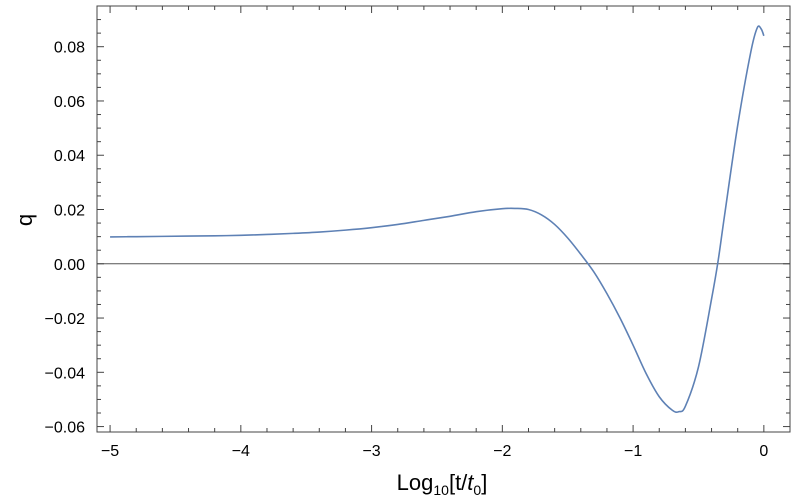  Describe the element at coordinates (371, 451) in the screenshot. I see `x-tick-label: −3` at that location.